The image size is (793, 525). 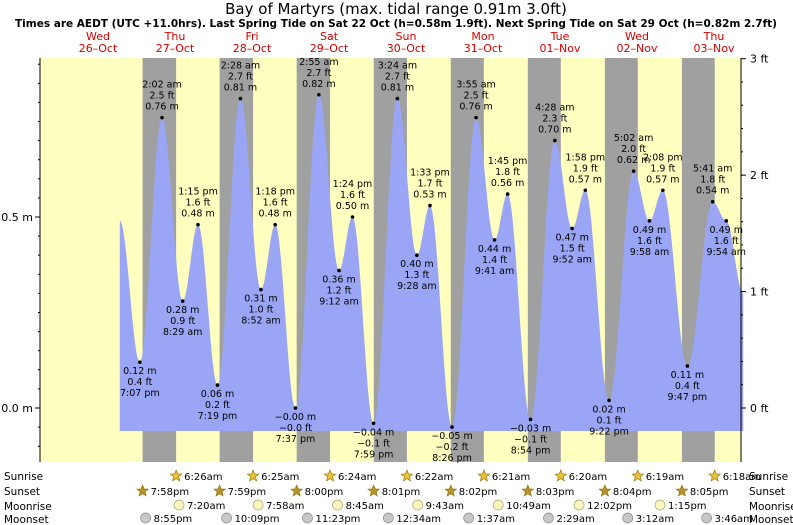 I want to click on moonset-time: 3:46am, so click(x=734, y=519).